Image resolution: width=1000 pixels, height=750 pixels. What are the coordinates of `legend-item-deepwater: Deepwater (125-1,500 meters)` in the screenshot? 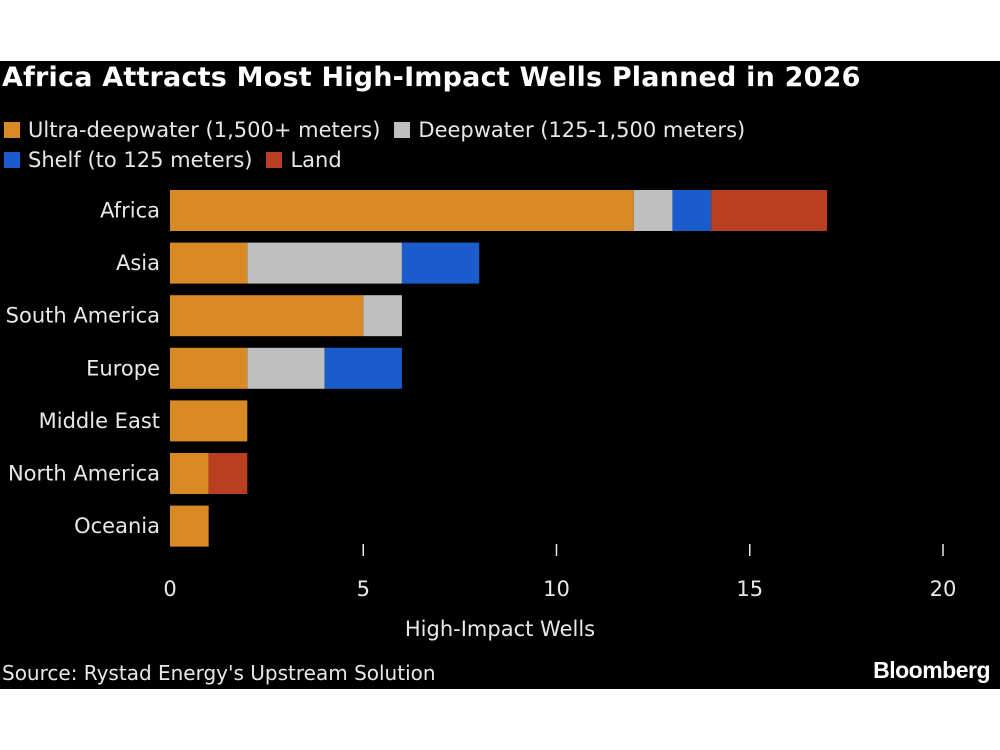 It's located at (569, 130).